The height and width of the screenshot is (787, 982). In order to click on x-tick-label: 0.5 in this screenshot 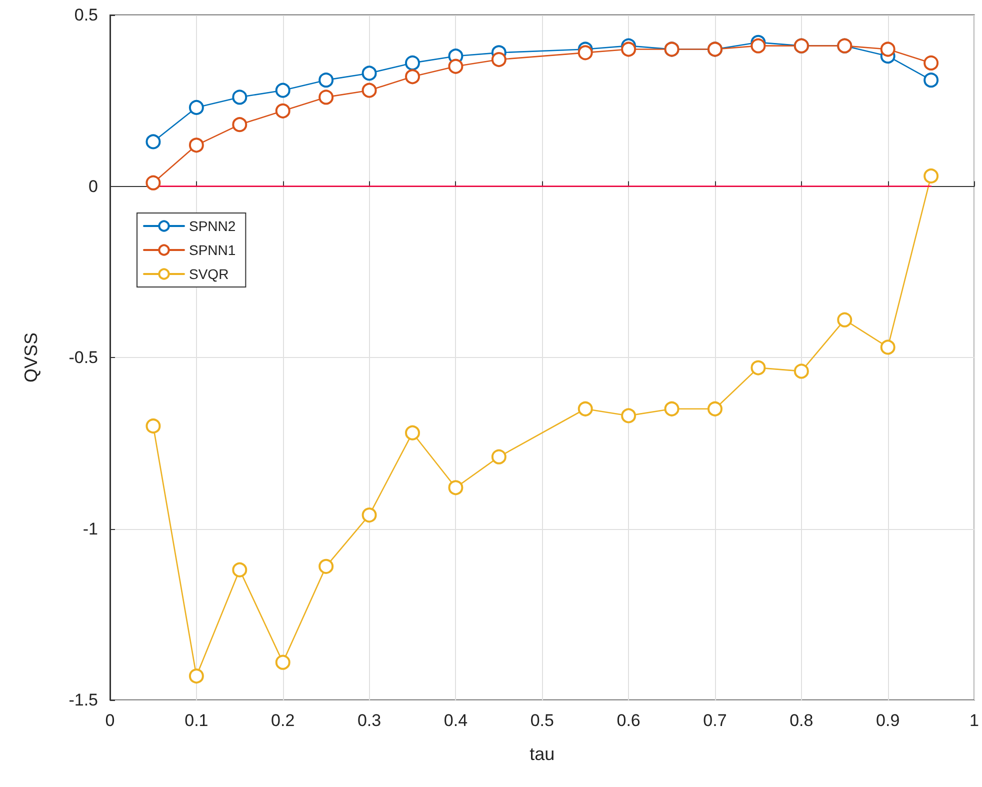, I will do `click(542, 720)`.